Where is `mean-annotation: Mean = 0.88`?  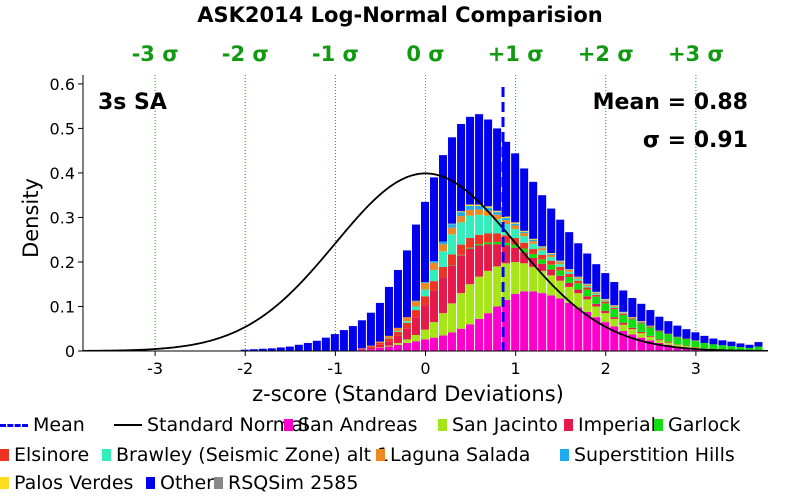
mean-annotation: Mean = 0.88 is located at coordinates (670, 102).